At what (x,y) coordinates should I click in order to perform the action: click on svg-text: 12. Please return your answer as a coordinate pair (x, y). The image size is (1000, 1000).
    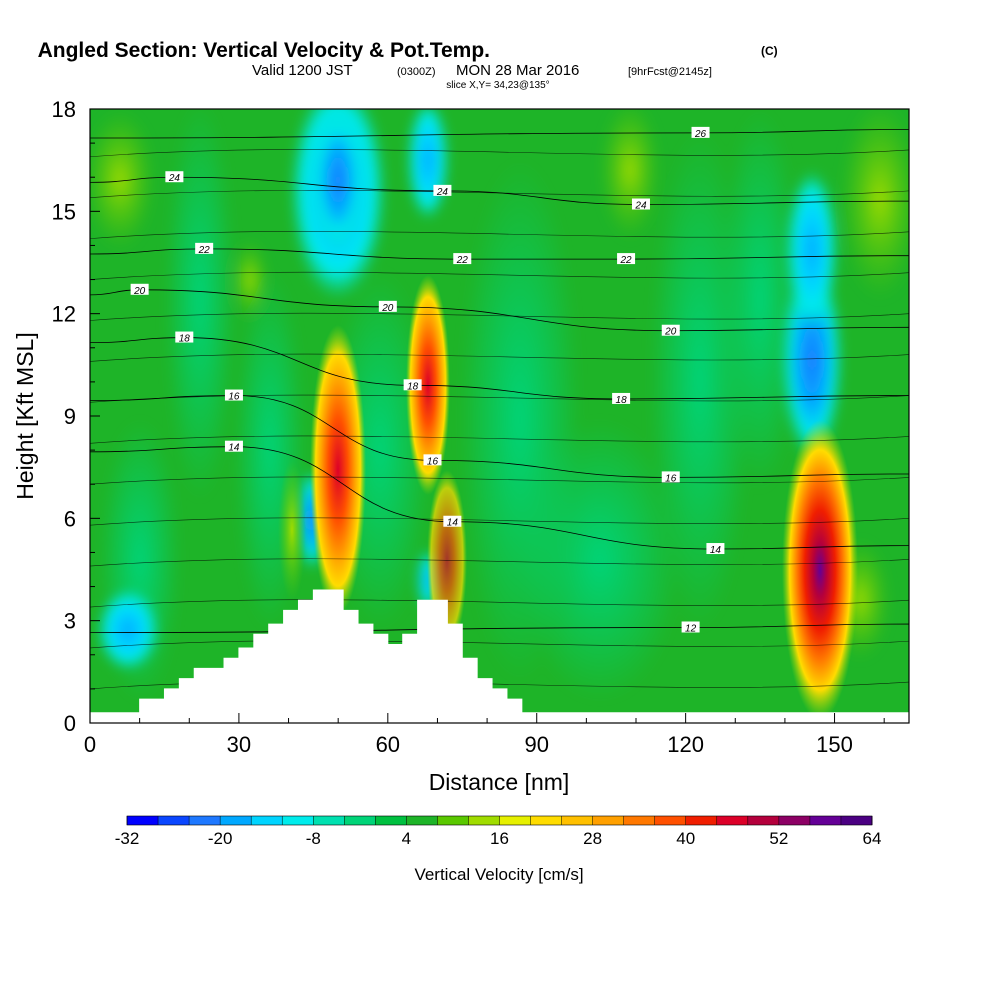
    Looking at the image, I should click on (691, 628).